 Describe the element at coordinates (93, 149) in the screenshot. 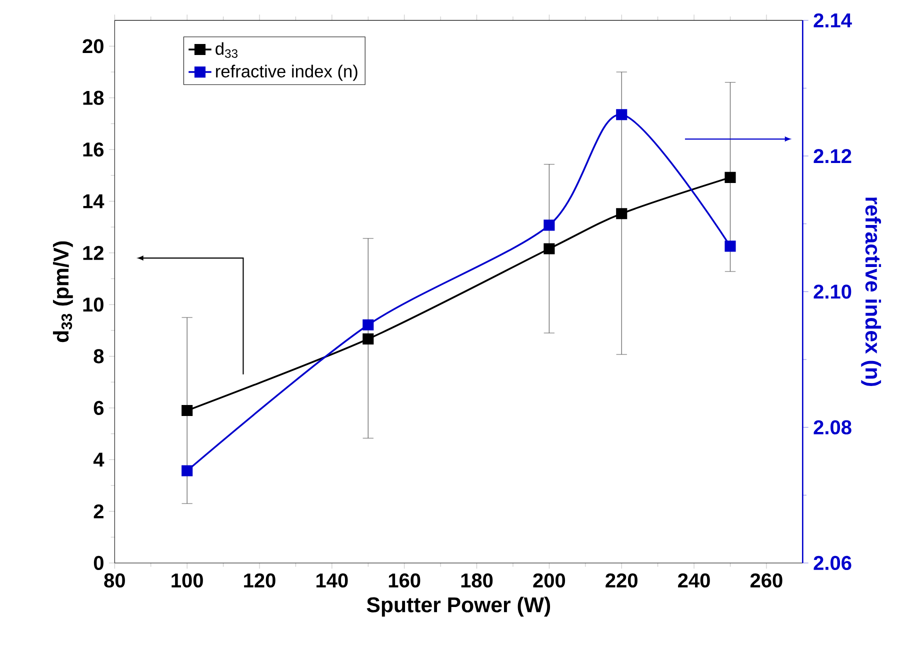

I see `y-tick-label: 16` at that location.